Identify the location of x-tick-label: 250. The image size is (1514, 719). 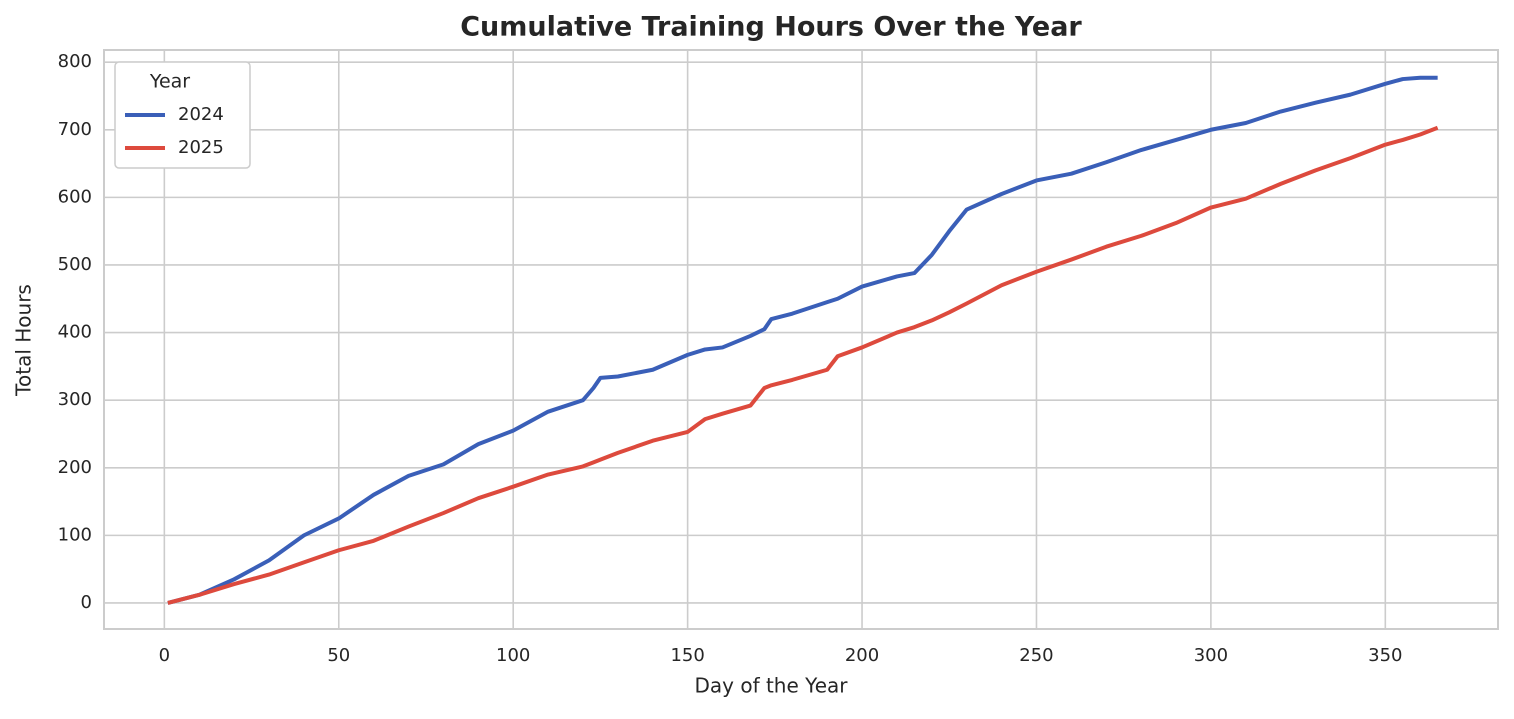
(1036, 655).